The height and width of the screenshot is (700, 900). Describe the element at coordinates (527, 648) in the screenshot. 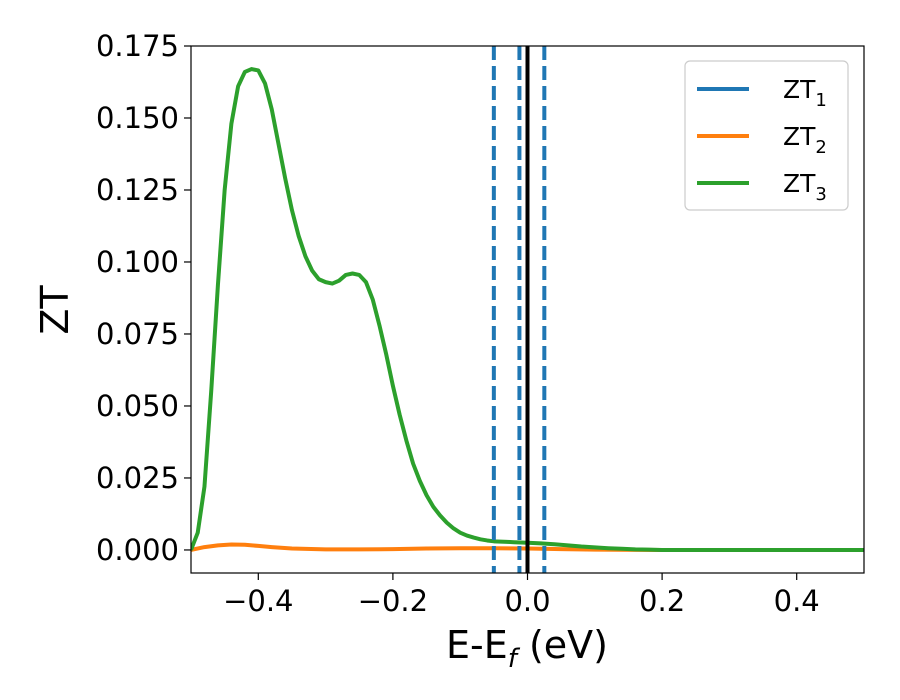

I see `x-axis-label: E-Ef (eV)` at that location.